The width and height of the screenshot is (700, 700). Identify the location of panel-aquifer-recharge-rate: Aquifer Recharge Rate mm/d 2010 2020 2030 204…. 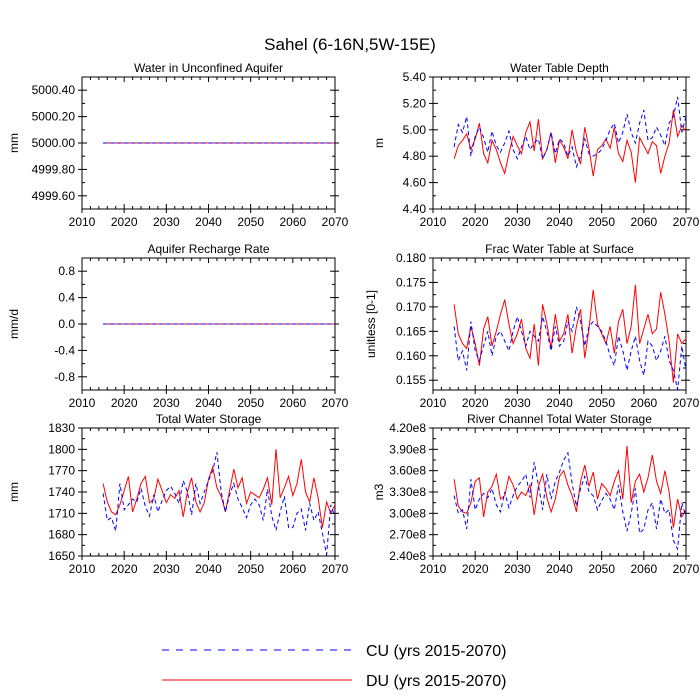
(178, 326).